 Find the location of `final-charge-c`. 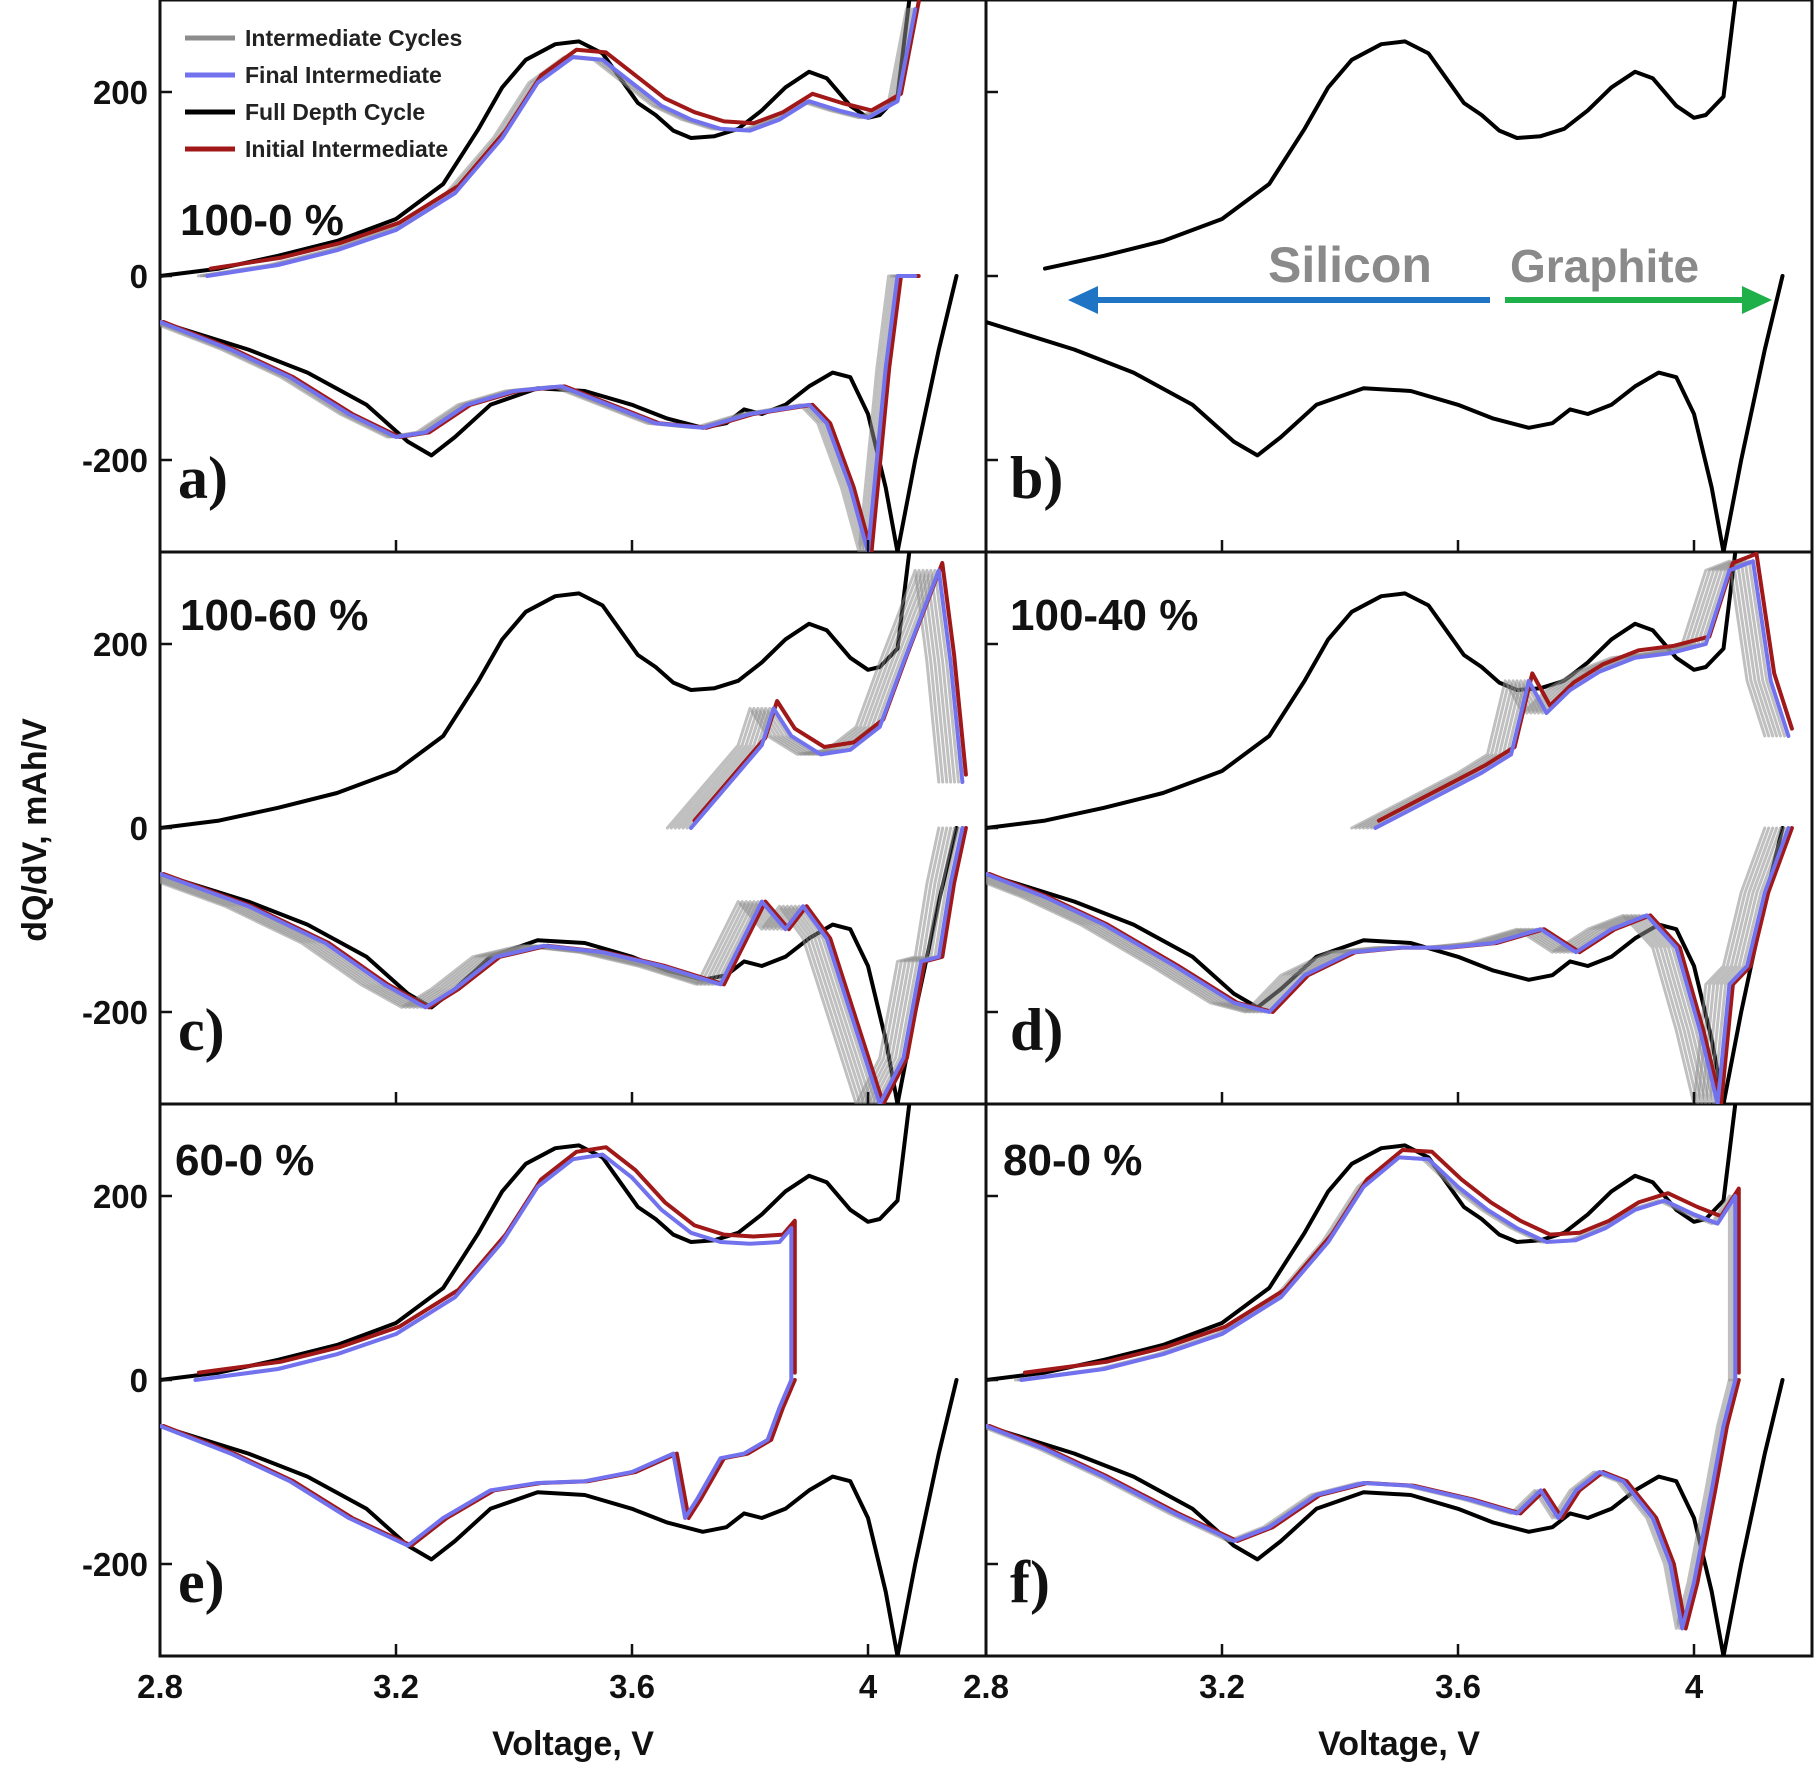

final-charge-c is located at coordinates (827, 699).